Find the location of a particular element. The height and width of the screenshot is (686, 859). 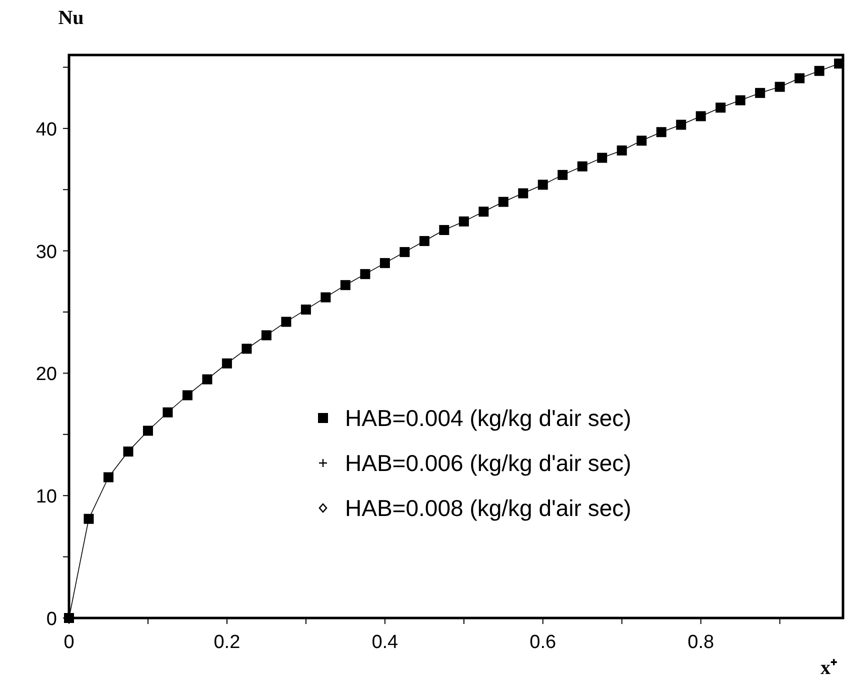

y-axis-title: Nu is located at coordinates (71, 18).